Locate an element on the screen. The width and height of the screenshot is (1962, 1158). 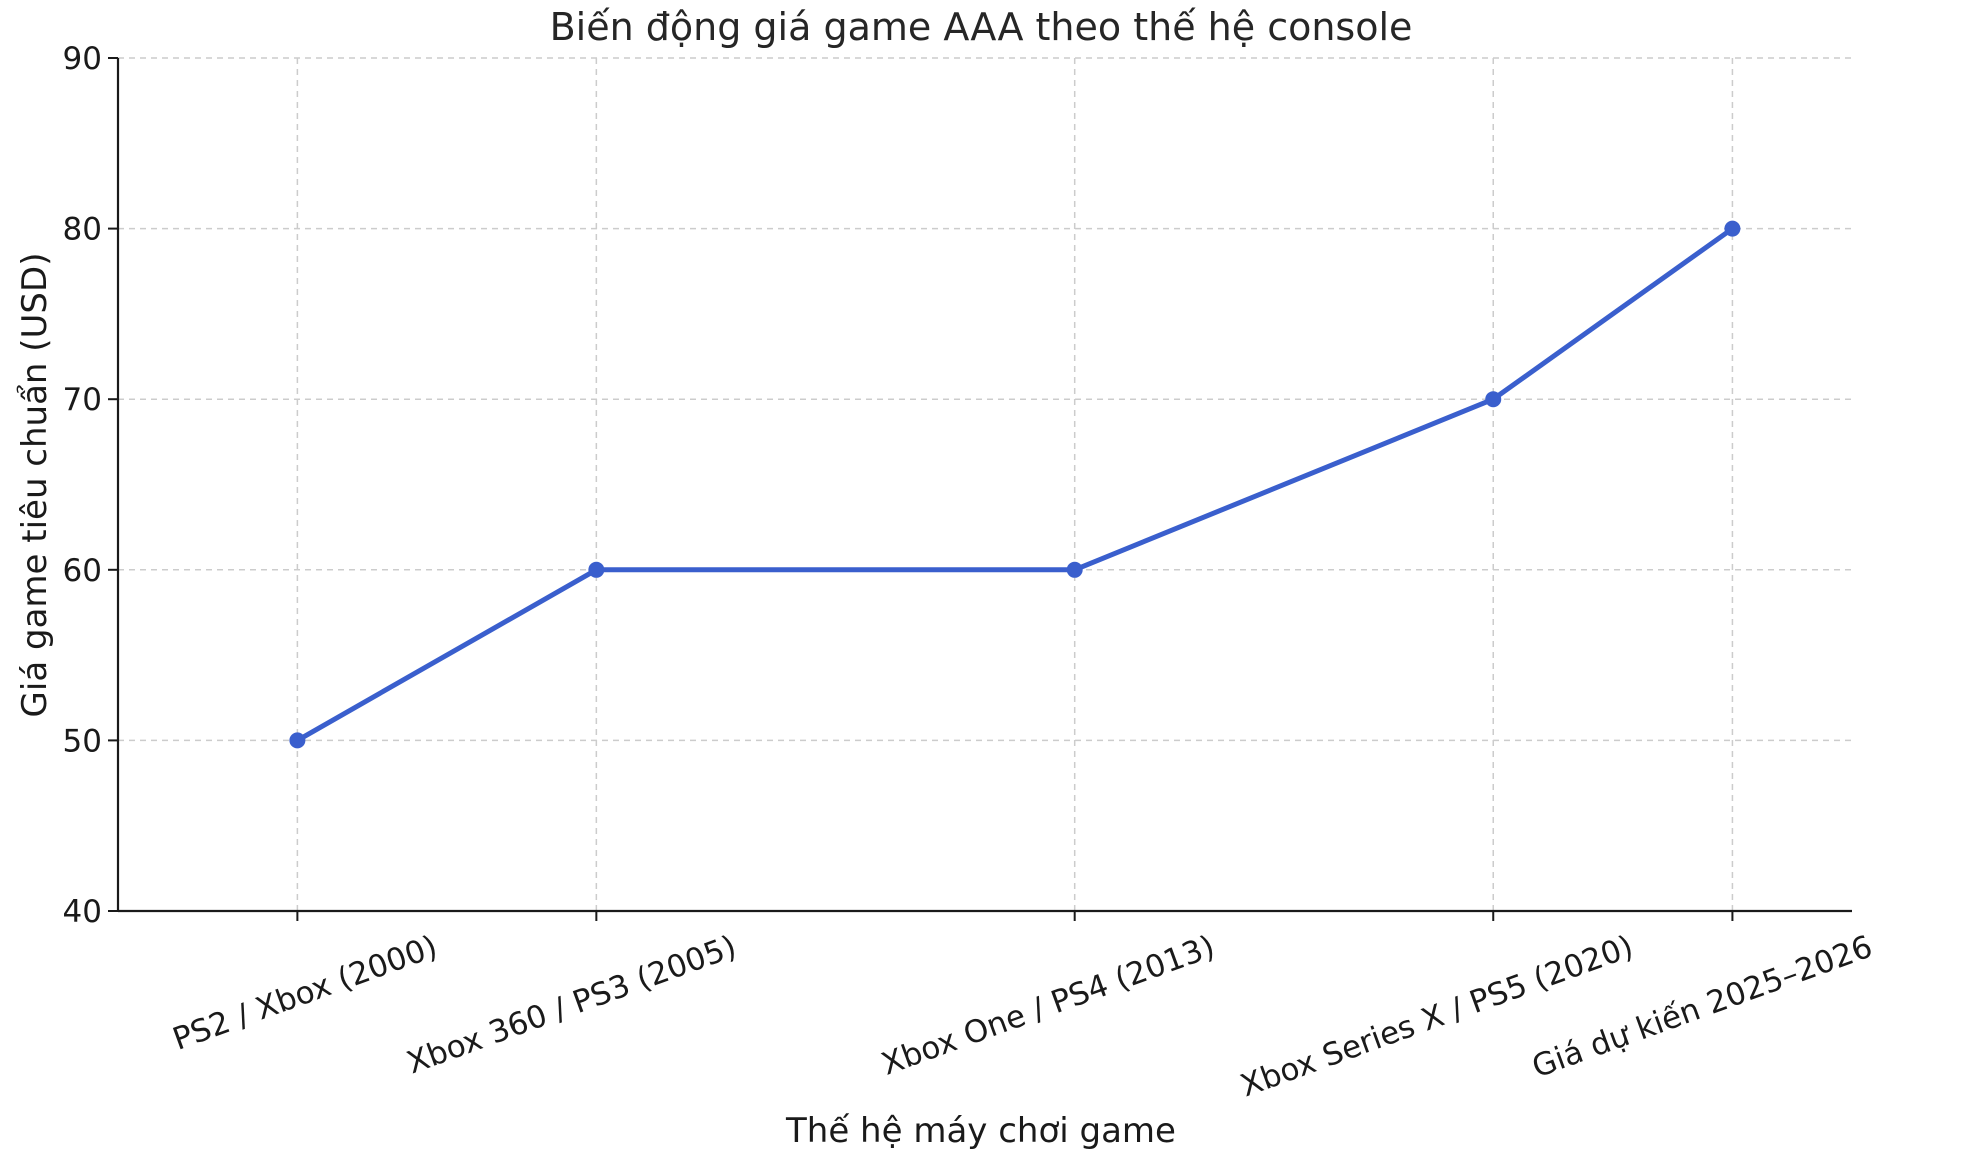
x-axis-label: Thế hệ máy chơi game is located at coordinates (980, 1131).